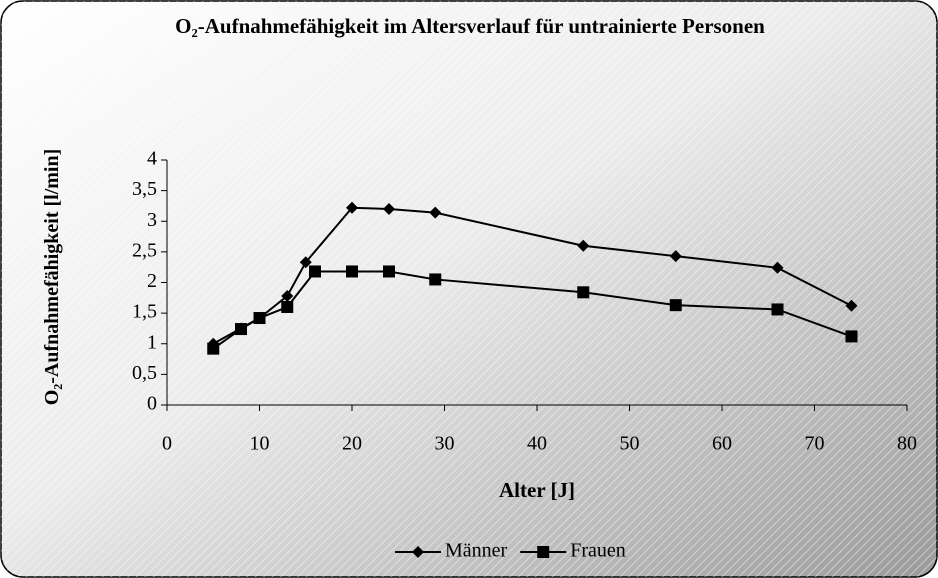 The width and height of the screenshot is (938, 578). What do you see at coordinates (907, 444) in the screenshot?
I see `x-tick-label: 80` at bounding box center [907, 444].